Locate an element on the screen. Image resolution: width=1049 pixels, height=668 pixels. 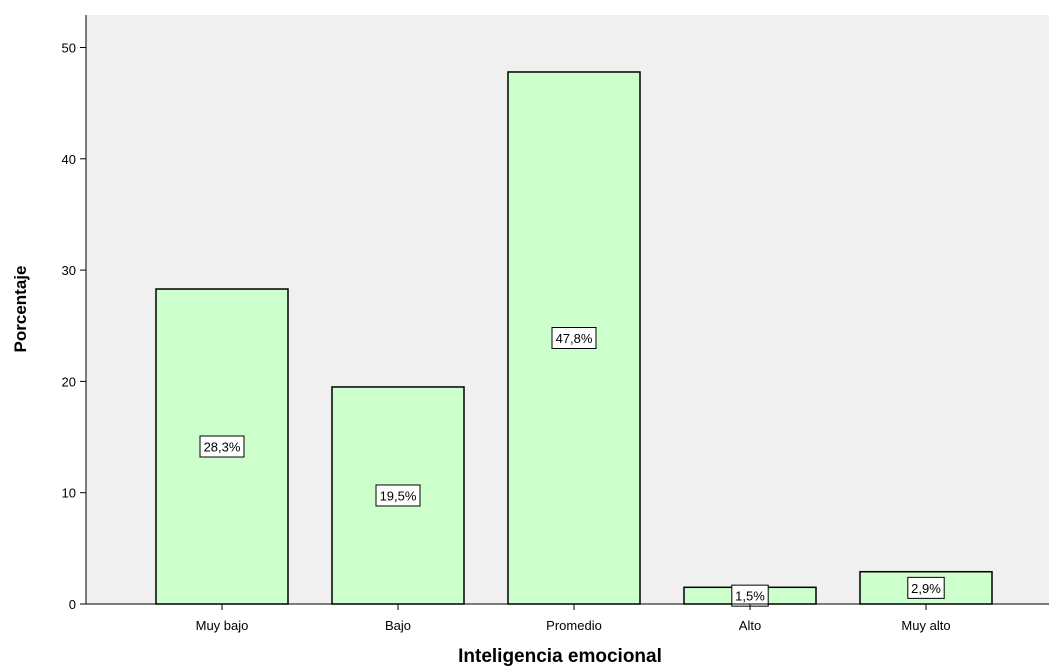
y-axis-title: Porcentaje is located at coordinates (20, 309).